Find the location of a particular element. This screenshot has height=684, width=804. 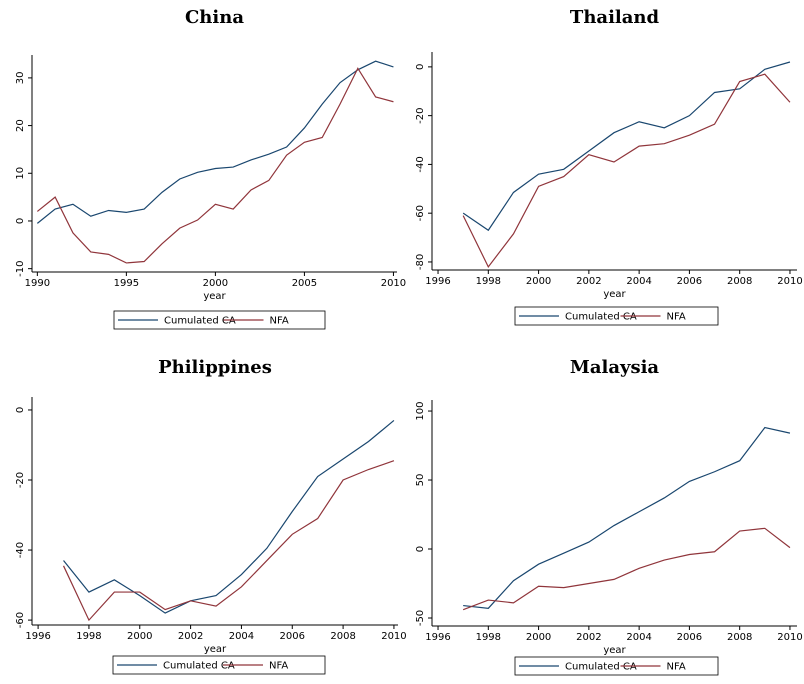

chart-title: Thailand is located at coordinates (615, 17).